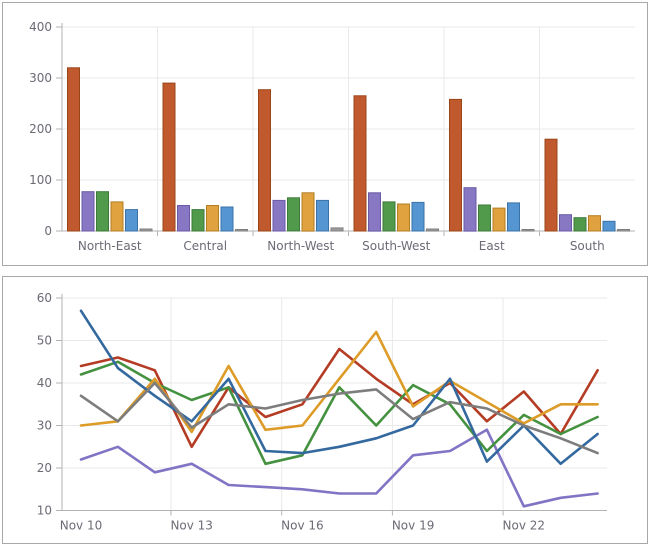 The width and height of the screenshot is (650, 546). What do you see at coordinates (513, 217) in the screenshot?
I see `bar-blue-East` at bounding box center [513, 217].